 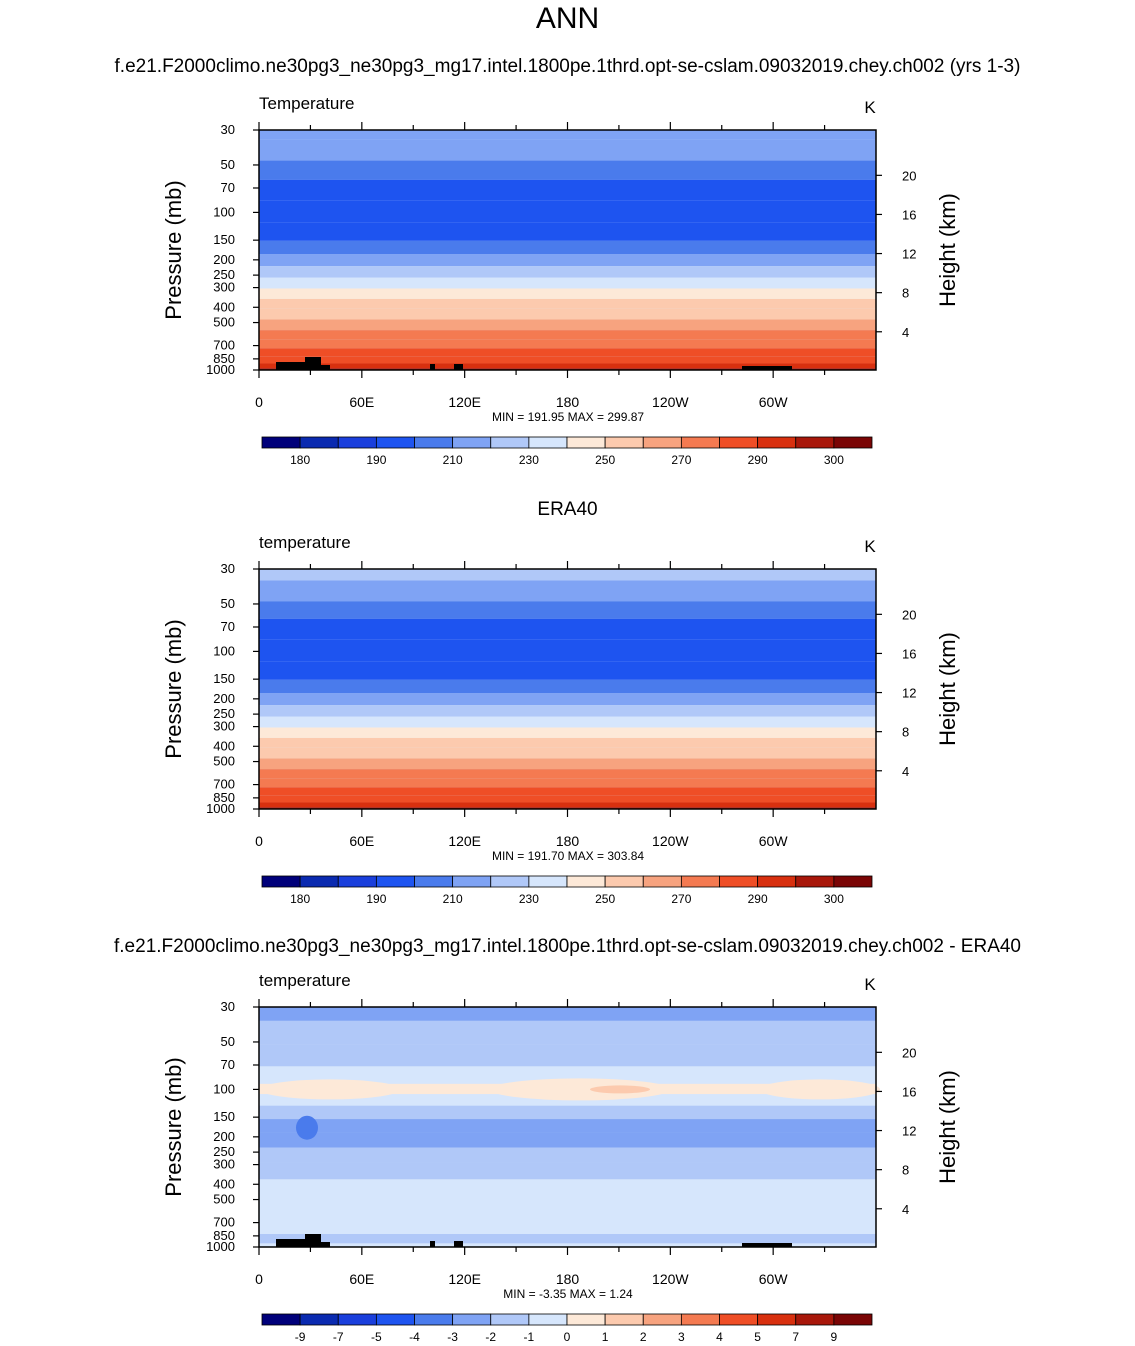 What do you see at coordinates (909, 1091) in the screenshot?
I see `height-tick-label: 16` at bounding box center [909, 1091].